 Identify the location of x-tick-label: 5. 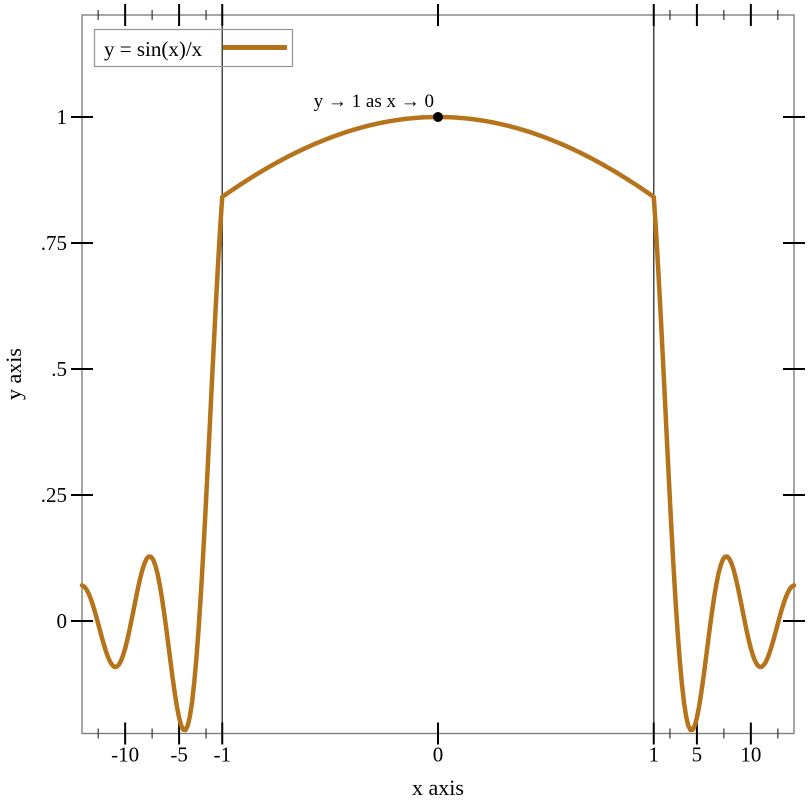
(697, 755).